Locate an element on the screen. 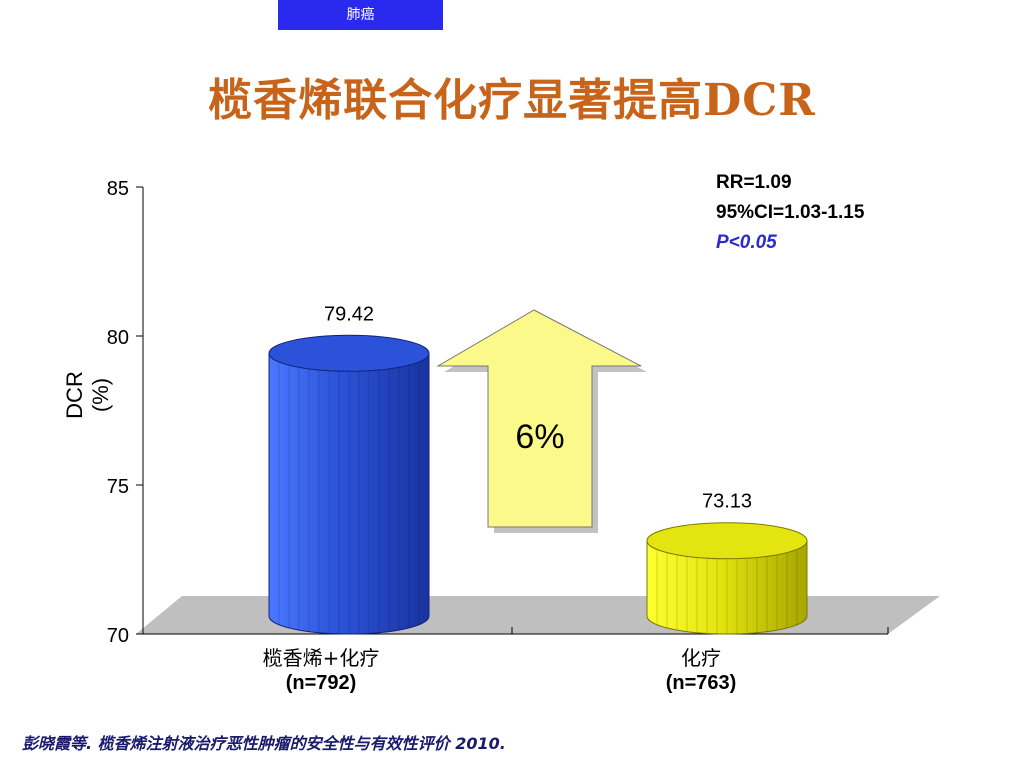 This screenshot has height=768, width=1024. citation-footnote: 彭晓霞等. 榄香烯注射液治疗恶性肿瘤的安全性与有效性评价 2010. is located at coordinates (264, 743).